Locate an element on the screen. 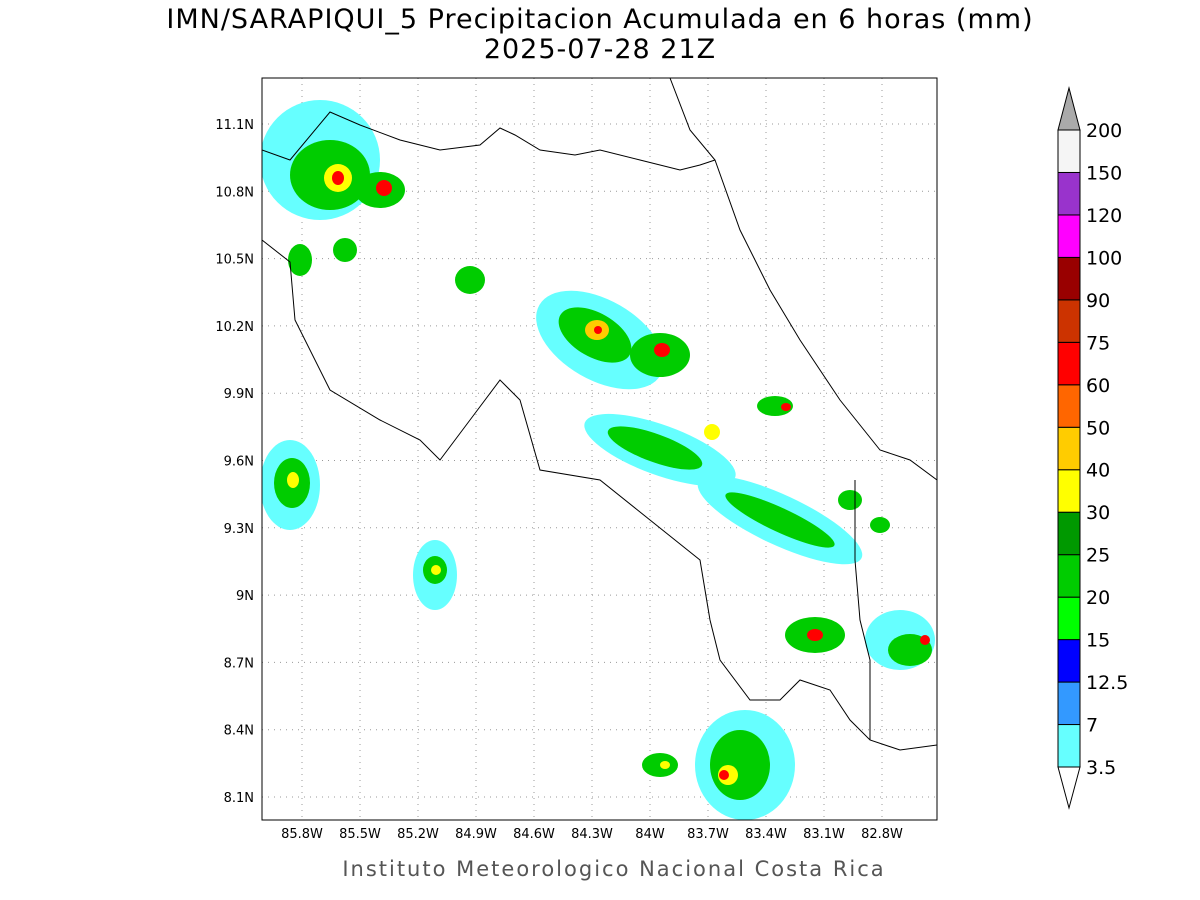  colorbar-label: 25 is located at coordinates (1098, 556).